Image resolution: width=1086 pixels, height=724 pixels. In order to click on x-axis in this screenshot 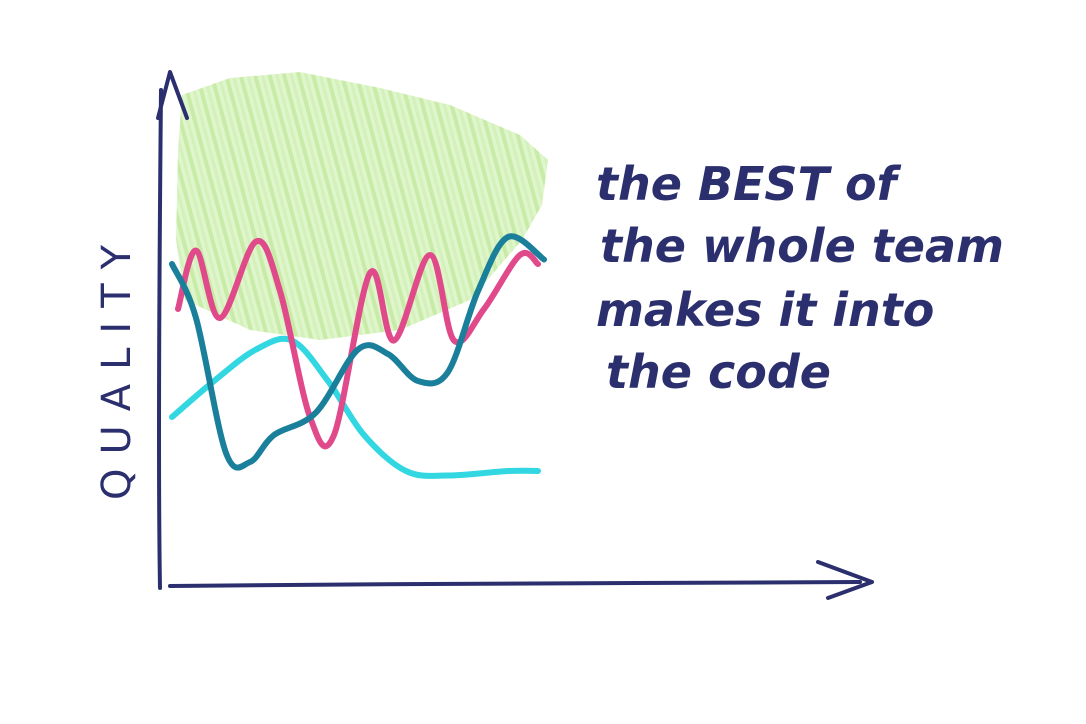, I will do `click(515, 584)`.